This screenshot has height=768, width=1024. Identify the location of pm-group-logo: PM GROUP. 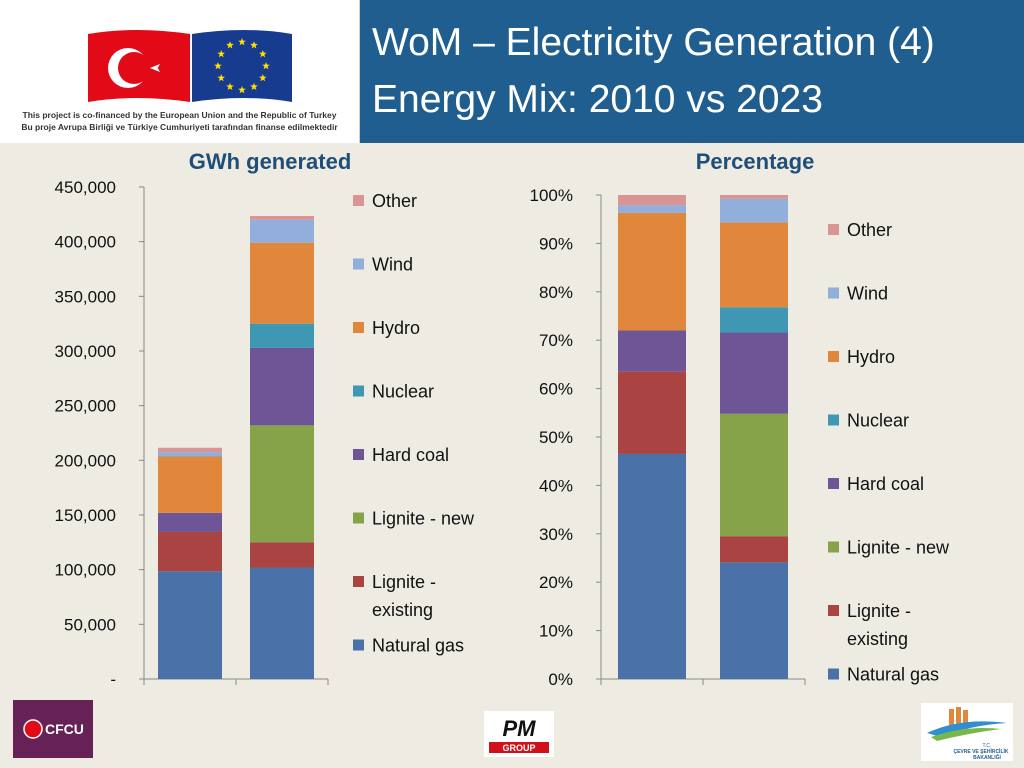
(519, 734).